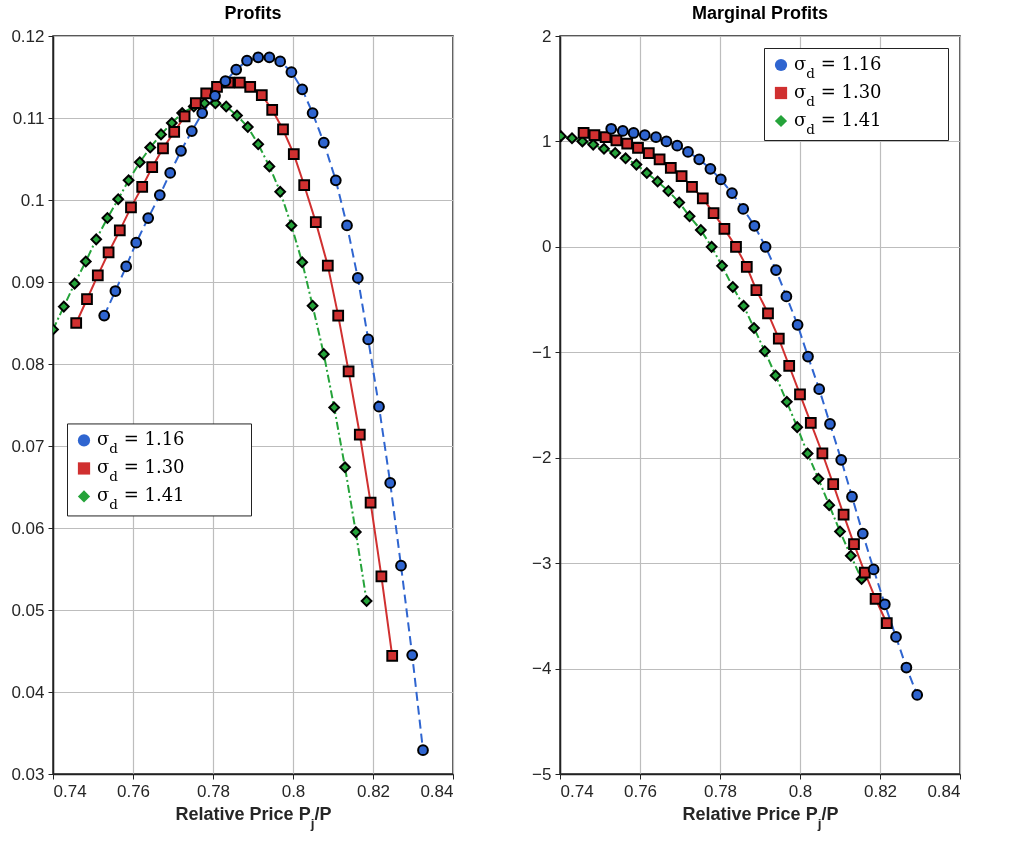  I want to click on y-tick-label: 0.05, so click(28, 610).